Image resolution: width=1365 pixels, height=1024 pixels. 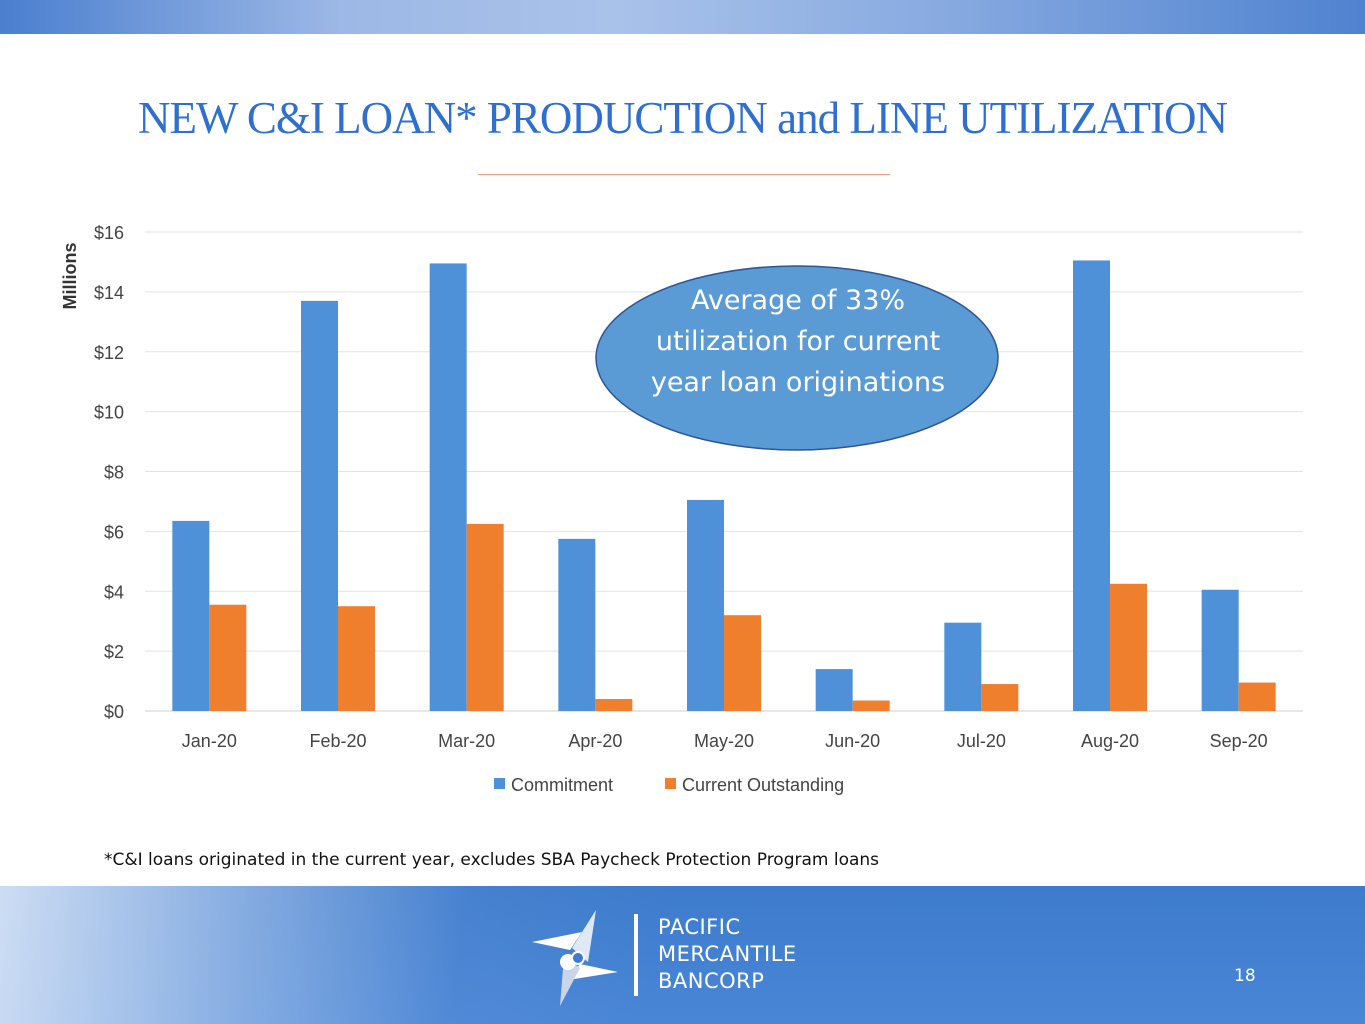 What do you see at coordinates (981, 741) in the screenshot?
I see `x-tick-label: Jul-20` at bounding box center [981, 741].